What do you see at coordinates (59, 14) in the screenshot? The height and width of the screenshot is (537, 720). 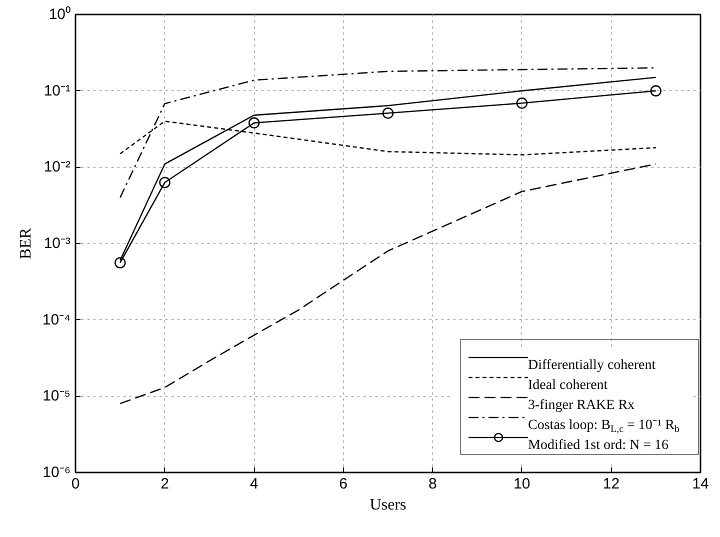 I see `y-tick-label: 10⁰` at bounding box center [59, 14].